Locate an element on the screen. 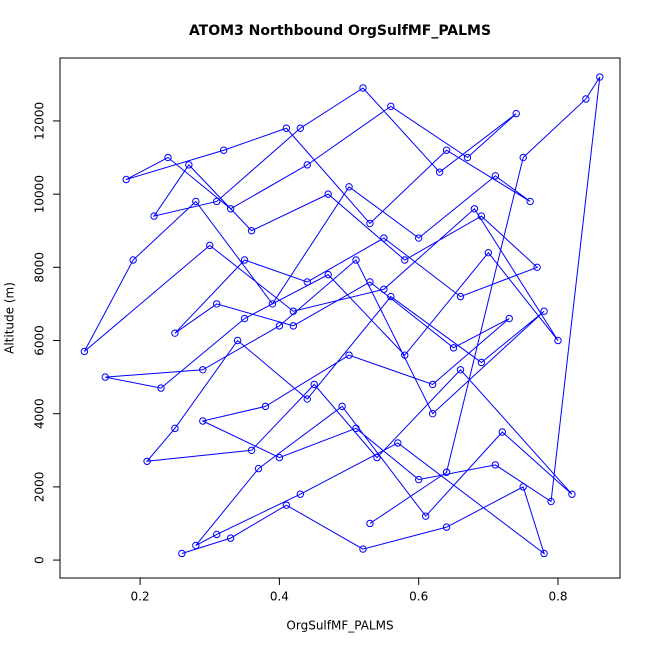 The height and width of the screenshot is (650, 650). y-axis-label: Altitude (m) is located at coordinates (10, 318).